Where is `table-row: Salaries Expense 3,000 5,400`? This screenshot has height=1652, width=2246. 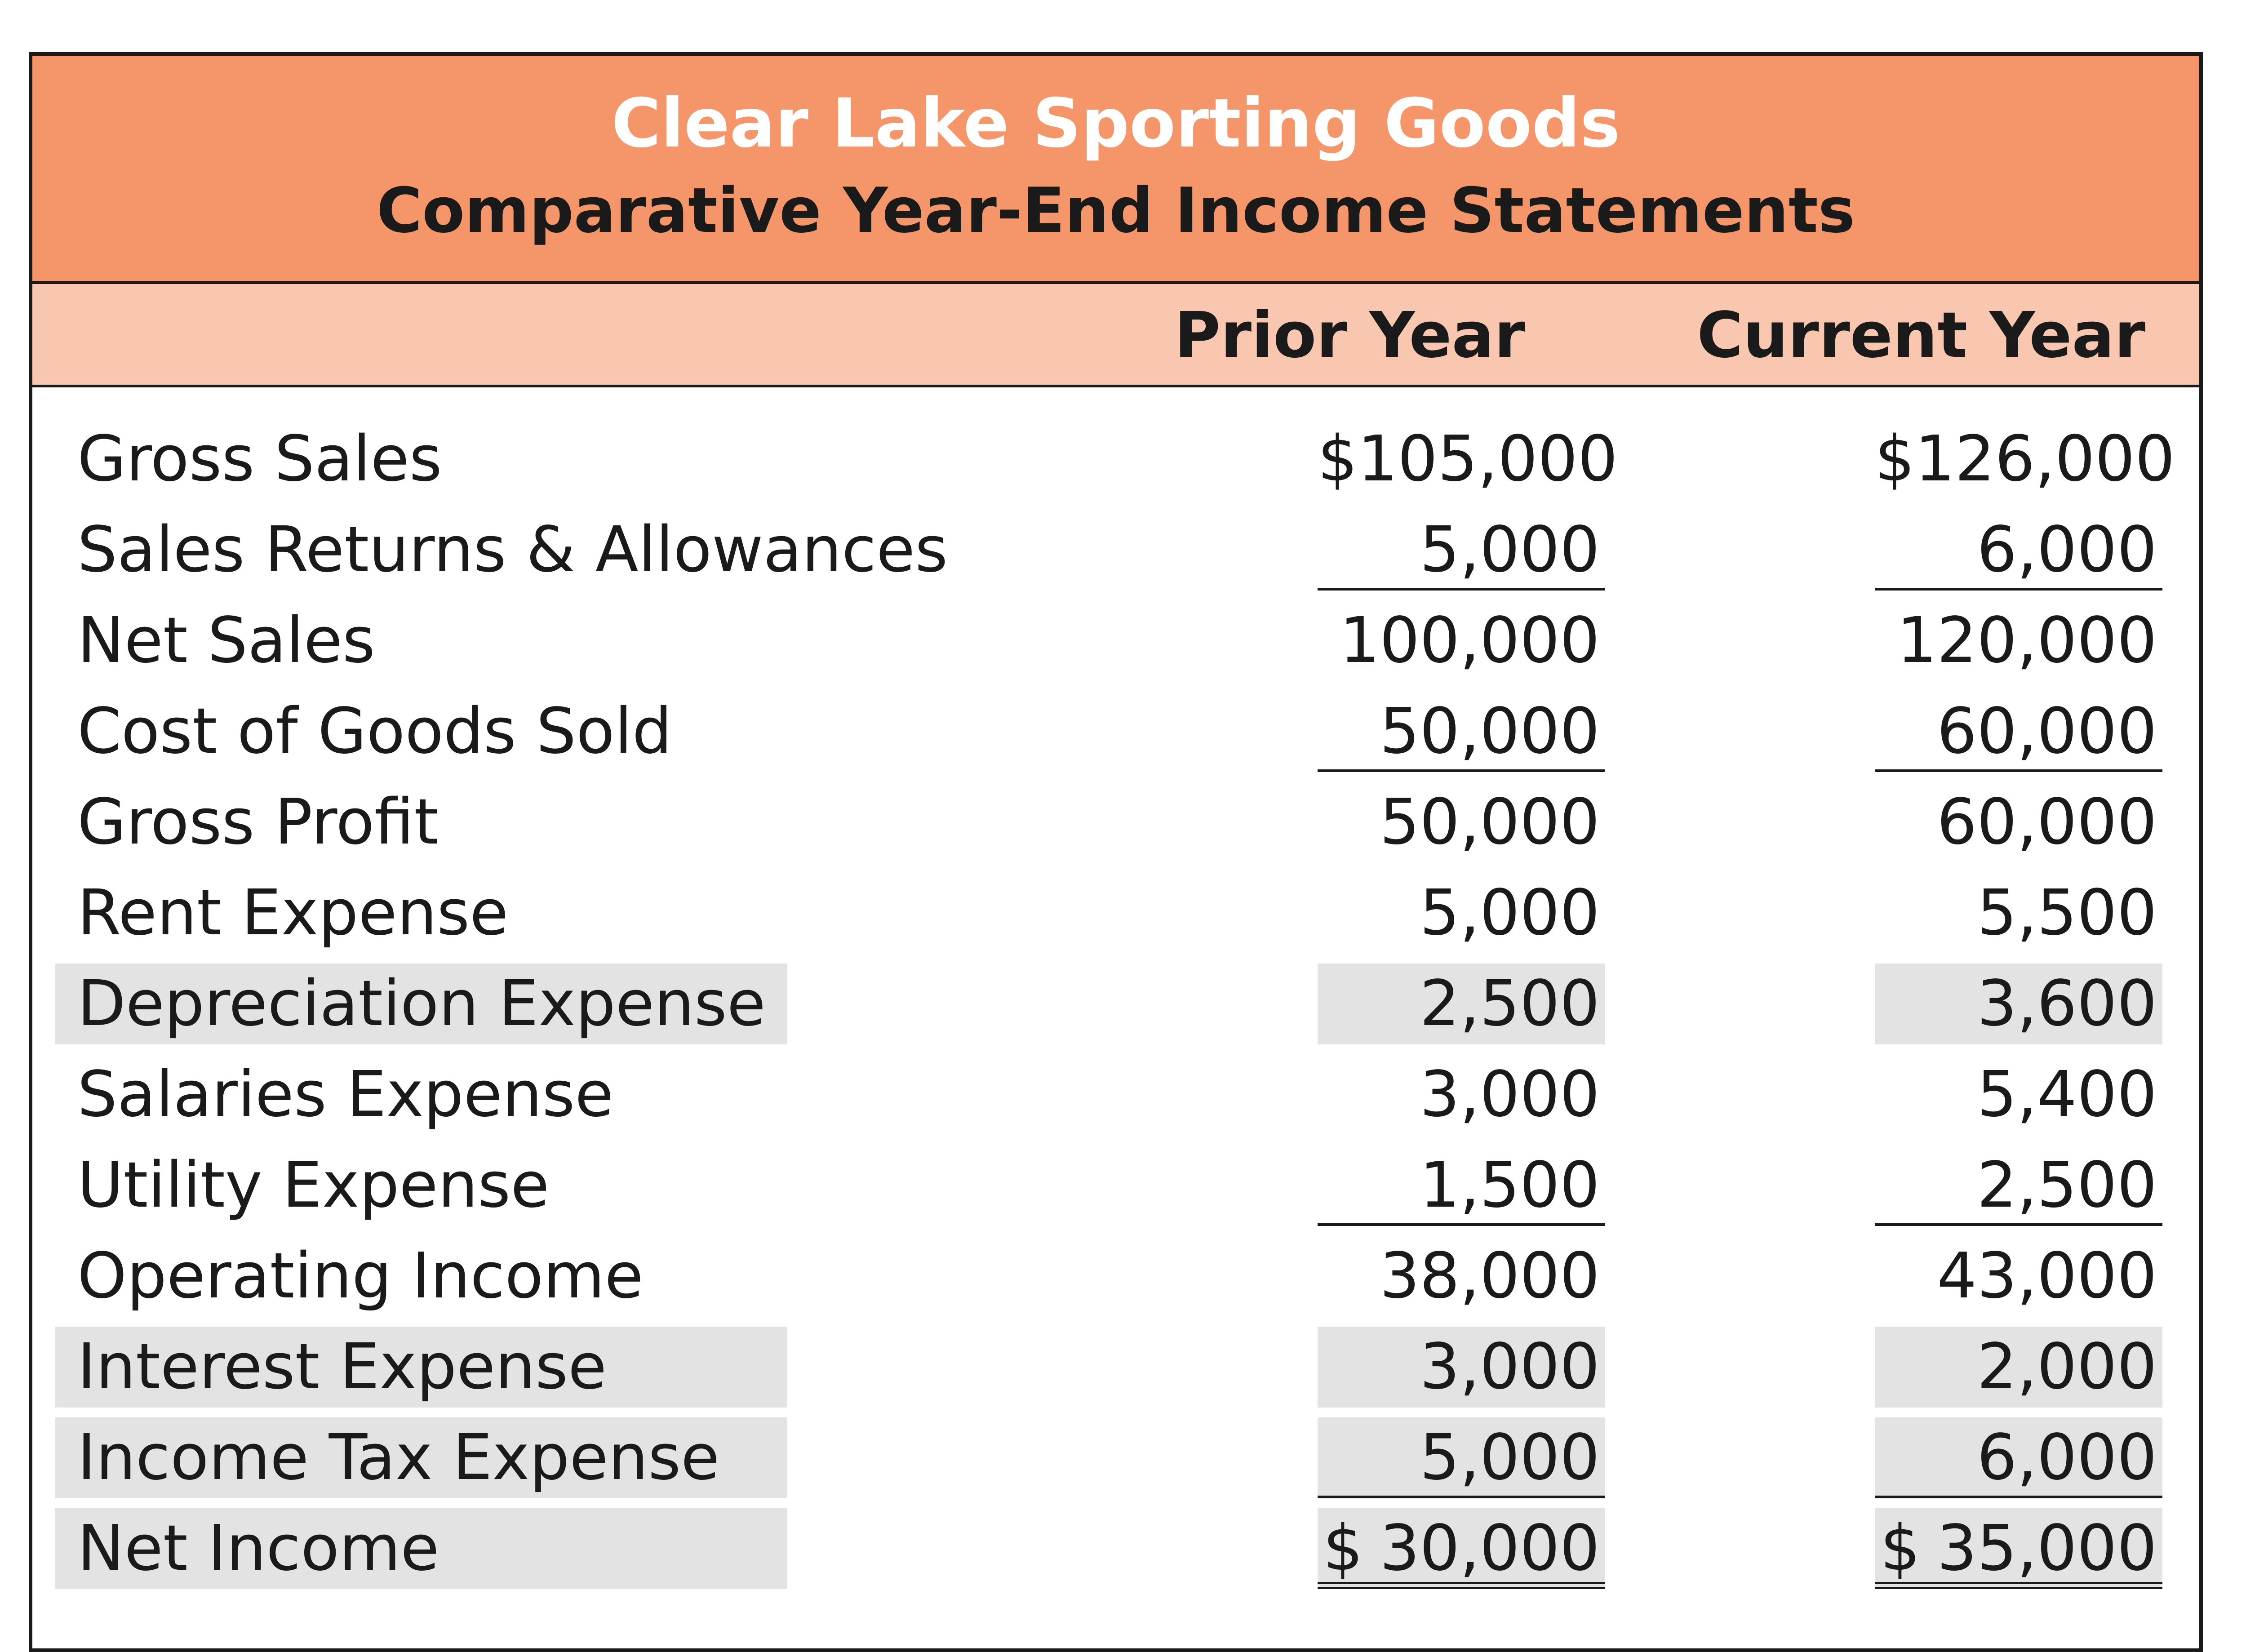
table-row: Salaries Expense 3,000 5,400 is located at coordinates (1115, 1099).